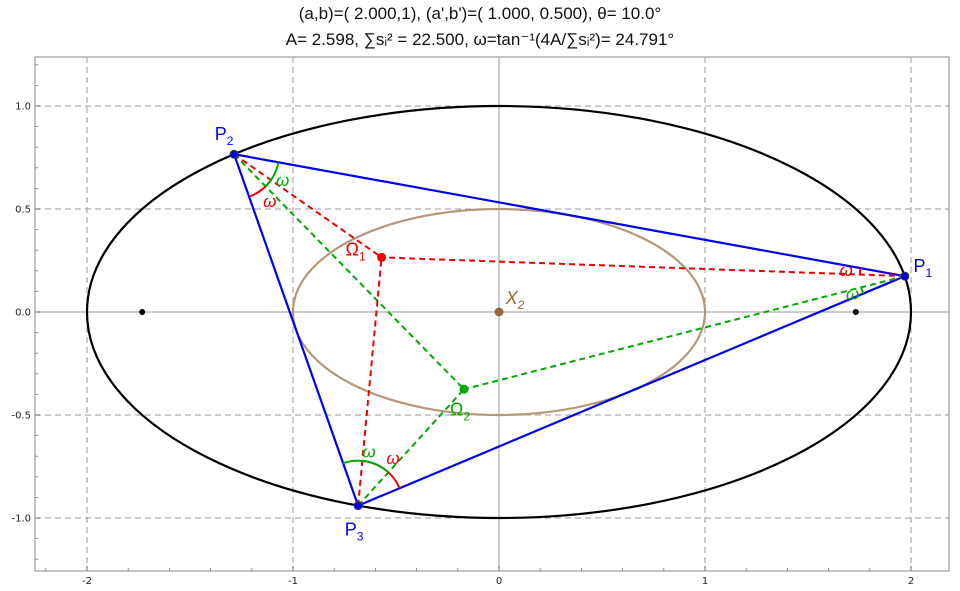  Describe the element at coordinates (922, 268) in the screenshot. I see `vertex-label-p1: P1` at that location.